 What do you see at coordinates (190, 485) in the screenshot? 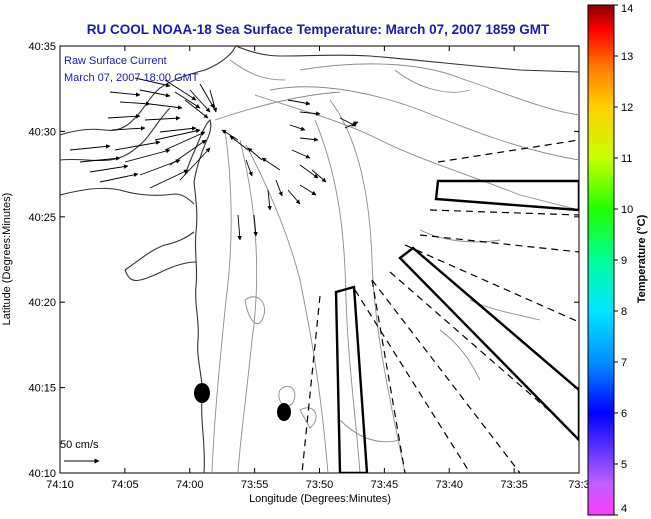
I see `x-tick-label: 74:00` at bounding box center [190, 485].